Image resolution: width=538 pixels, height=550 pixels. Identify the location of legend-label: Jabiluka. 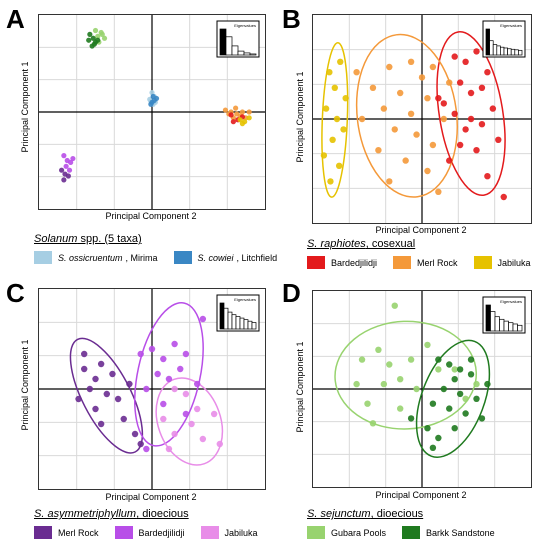
(241, 532).